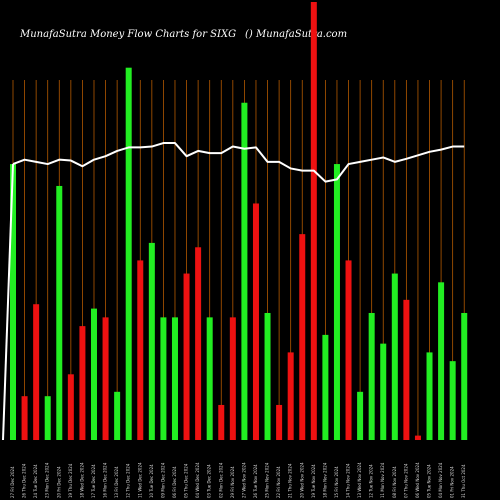 The width and height of the screenshot is (500, 500). I want to click on x-tick-label: 24 Tue Dec 2024, so click(35, 481).